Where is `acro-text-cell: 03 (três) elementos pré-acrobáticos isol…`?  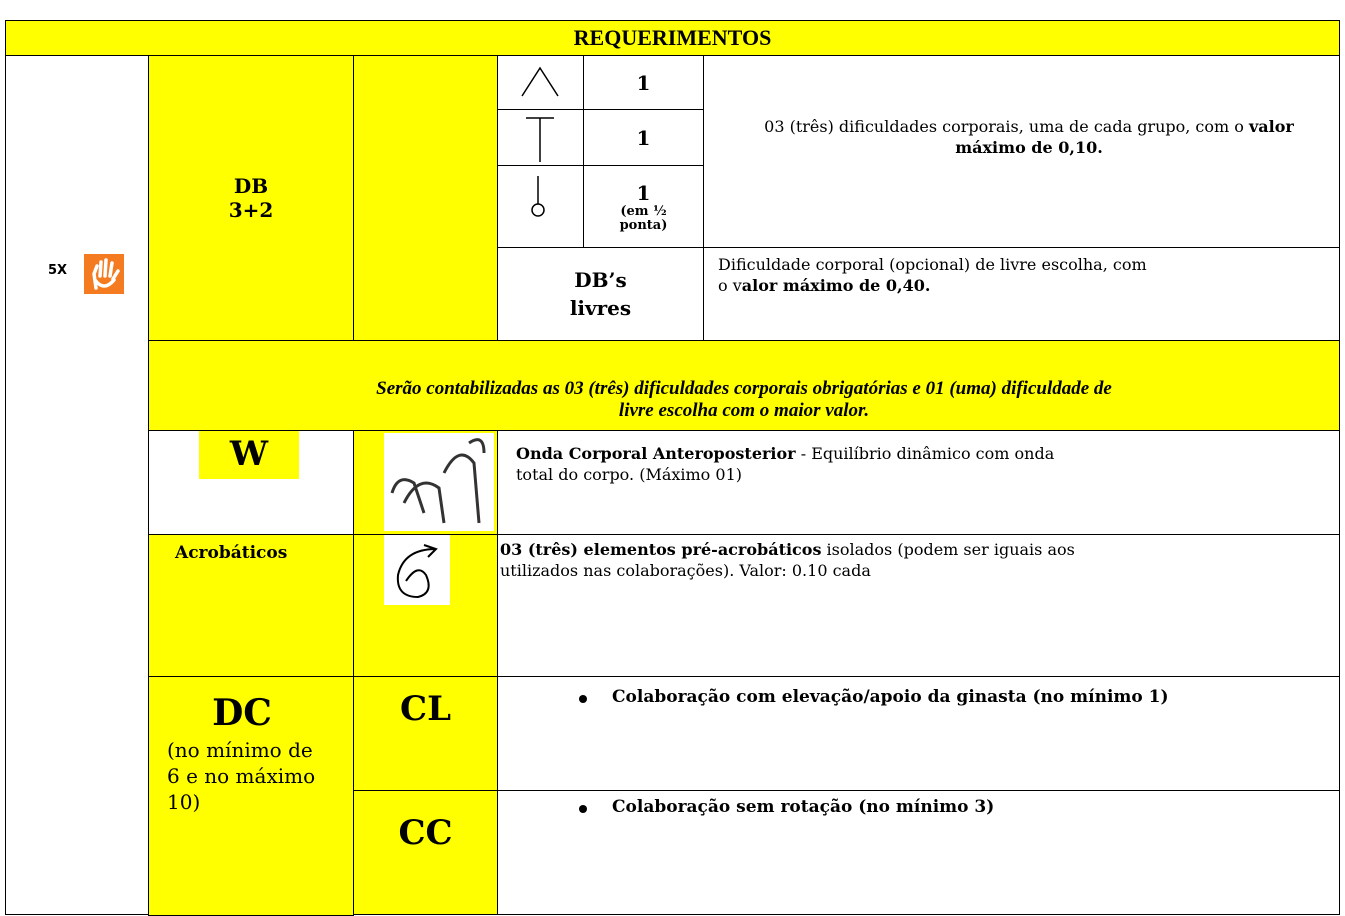
acro-text-cell: 03 (três) elementos pré-acrobáticos isol… is located at coordinates (918, 605).